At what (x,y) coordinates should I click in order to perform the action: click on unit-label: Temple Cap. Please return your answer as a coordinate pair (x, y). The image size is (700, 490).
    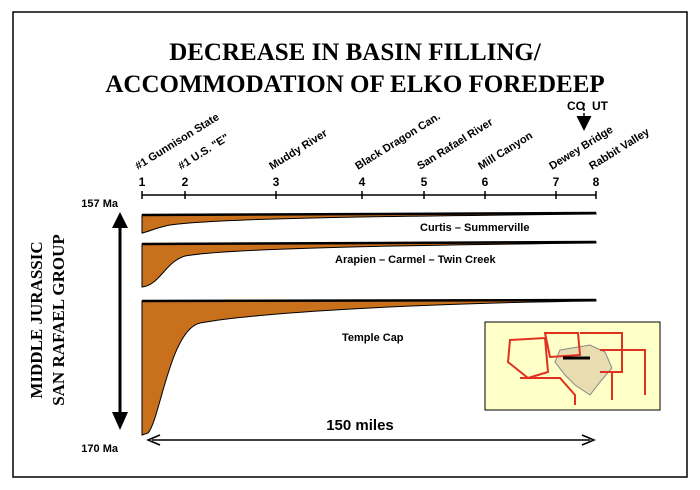
    Looking at the image, I should click on (373, 338).